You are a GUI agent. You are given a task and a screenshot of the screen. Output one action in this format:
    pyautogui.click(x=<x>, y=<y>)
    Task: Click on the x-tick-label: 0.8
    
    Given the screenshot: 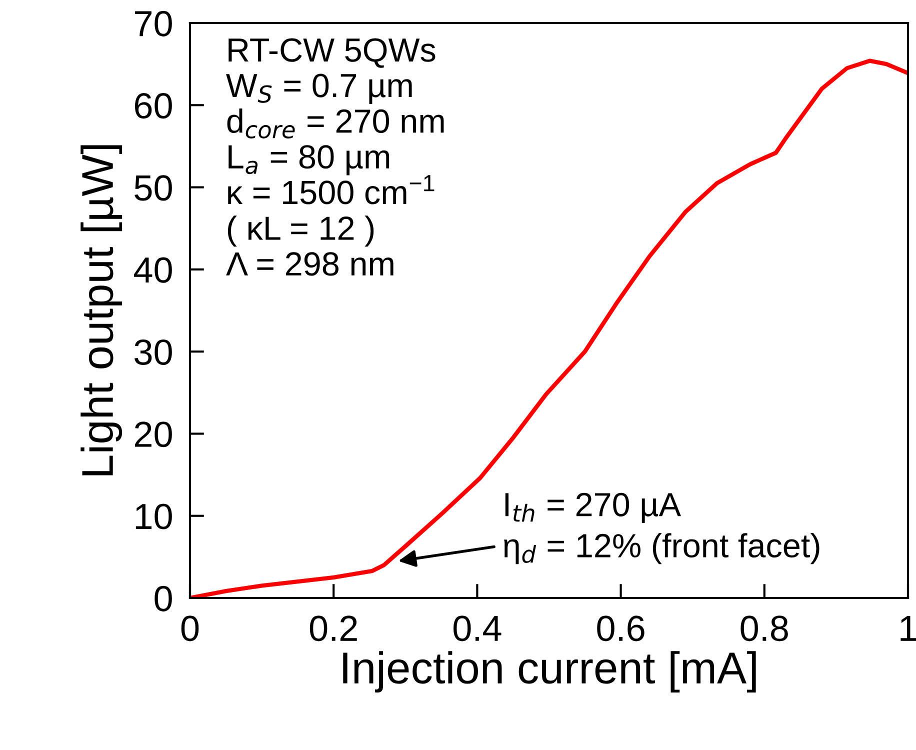 What is the action you would take?
    pyautogui.click(x=764, y=629)
    